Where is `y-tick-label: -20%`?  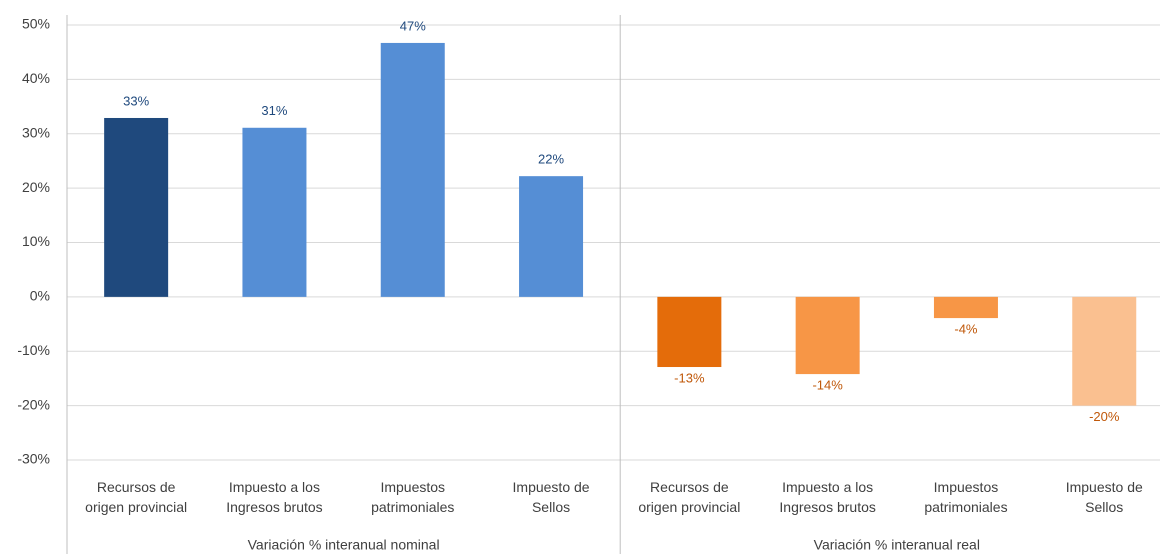
y-tick-label: -20% is located at coordinates (33, 404).